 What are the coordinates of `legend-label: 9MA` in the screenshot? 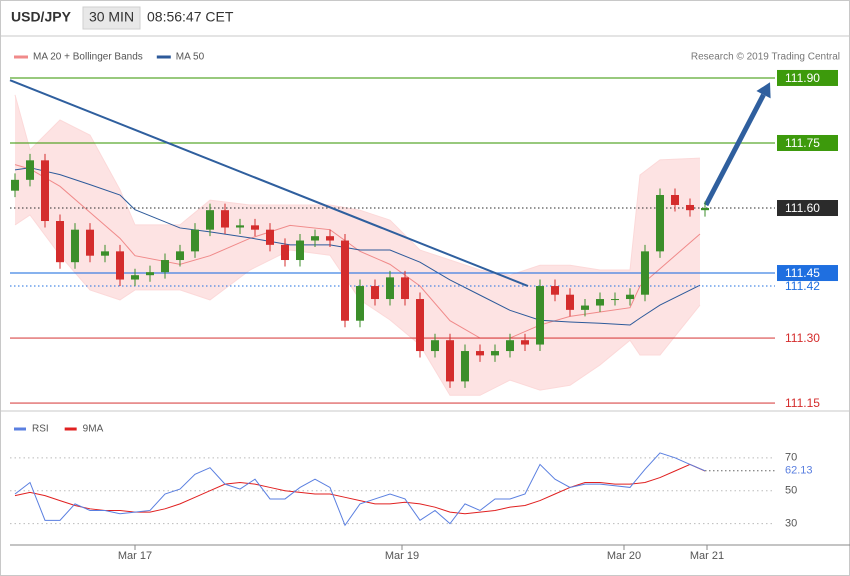 It's located at (93, 429).